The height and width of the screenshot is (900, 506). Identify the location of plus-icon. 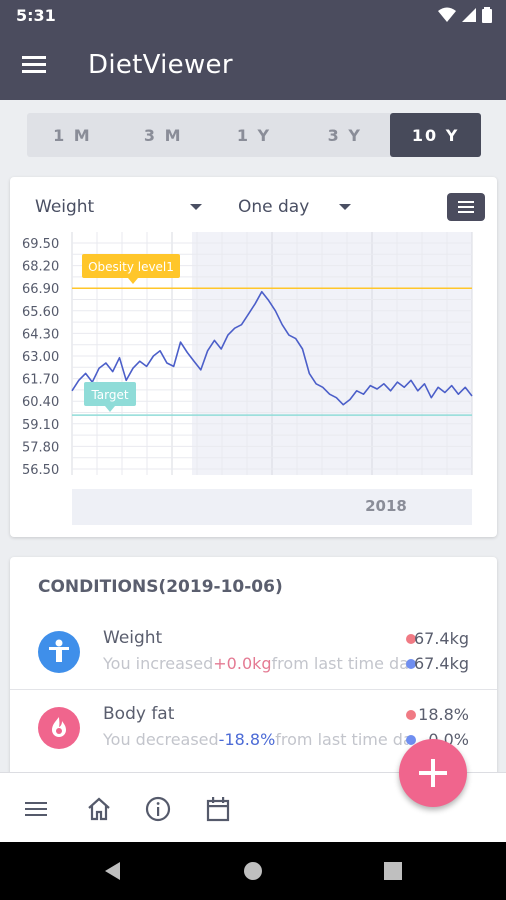
(433, 773).